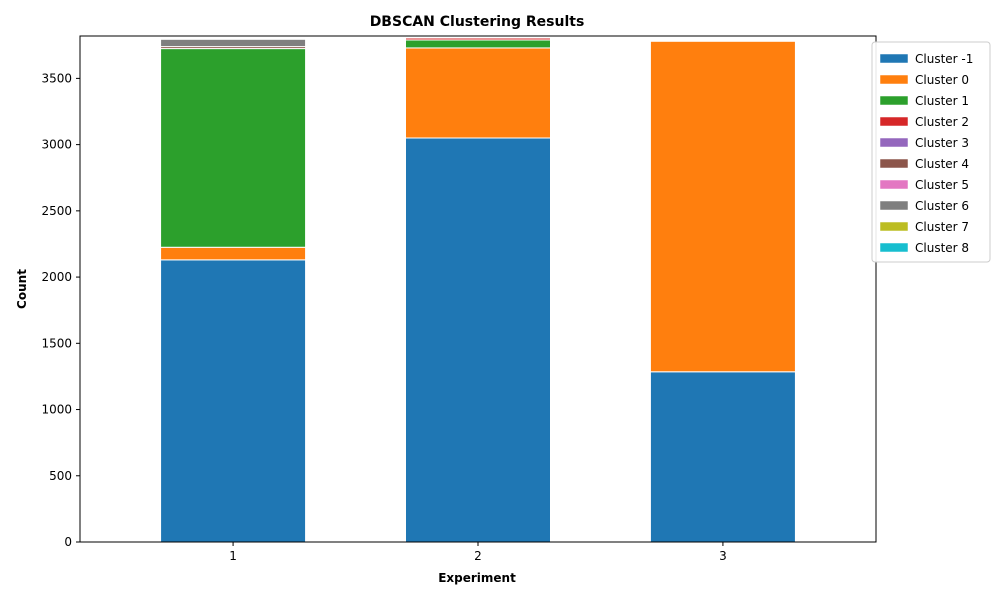  Describe the element at coordinates (68, 542) in the screenshot. I see `y-tick-label: 0` at that location.